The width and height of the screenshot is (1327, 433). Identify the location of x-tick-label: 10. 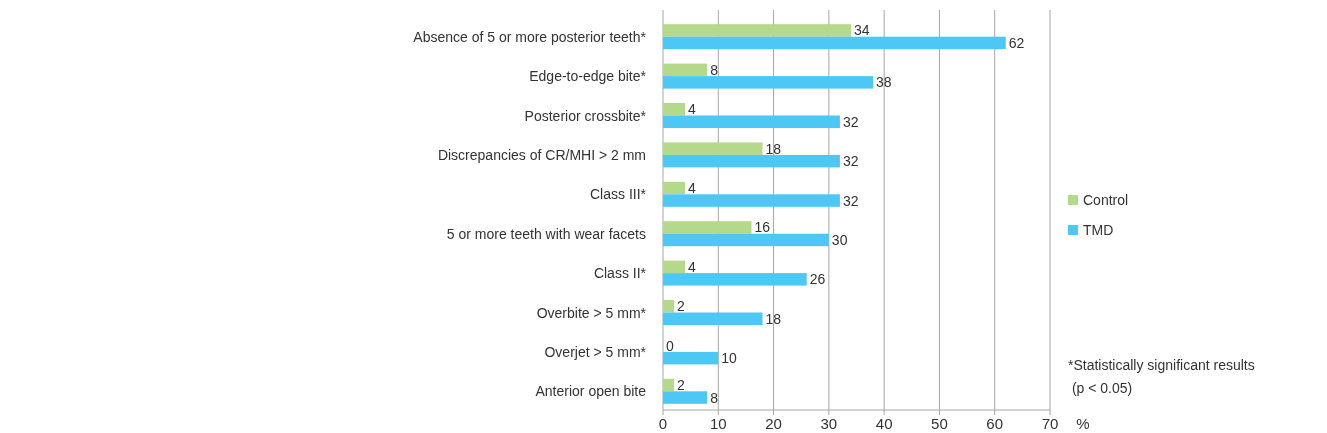
(718, 423).